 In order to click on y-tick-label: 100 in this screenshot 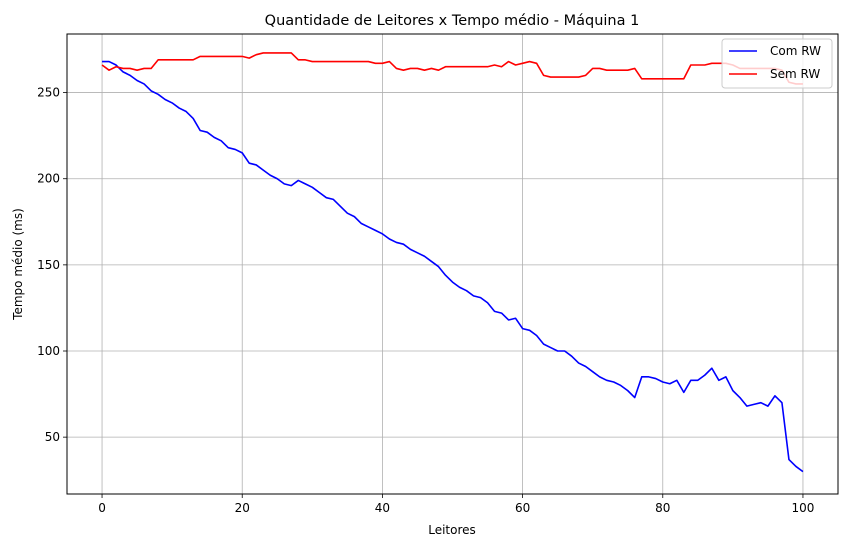, I will do `click(48, 351)`.